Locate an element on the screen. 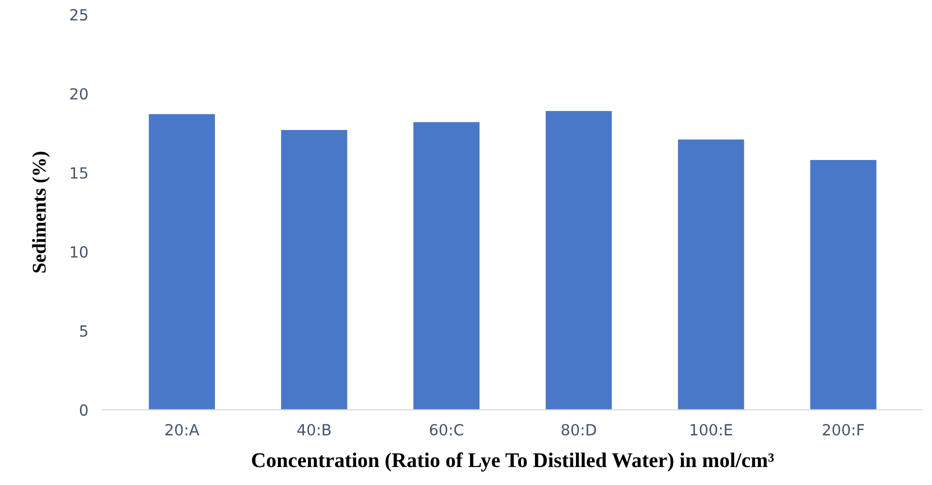  x-tick-label: 40:B is located at coordinates (314, 430).